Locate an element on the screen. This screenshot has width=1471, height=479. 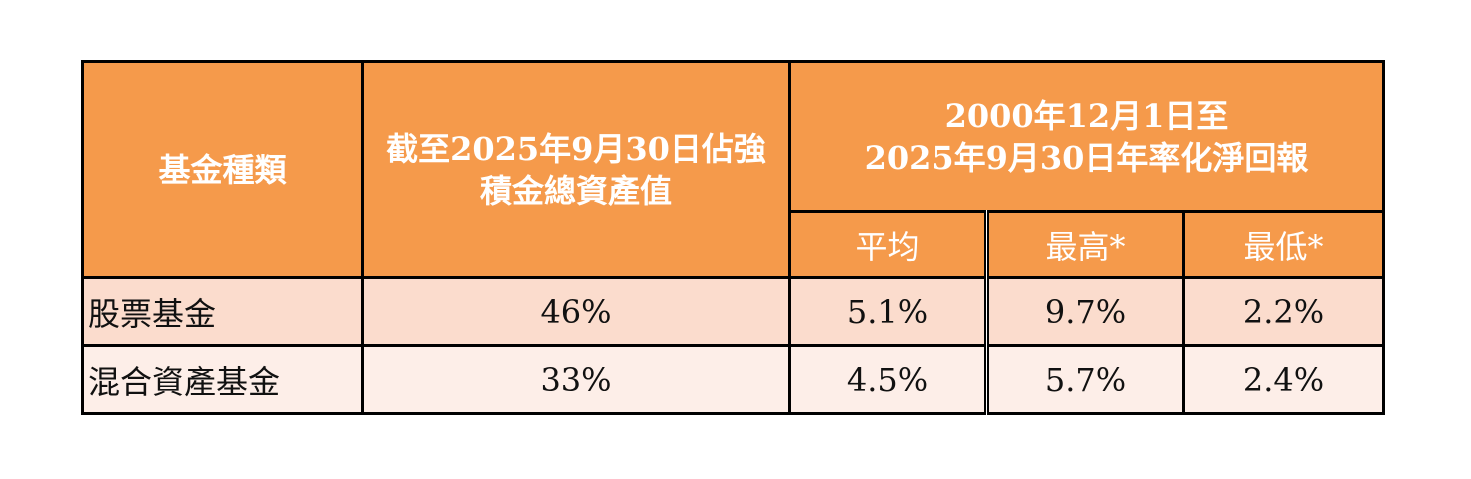
header-asset-share-line1: 截至2025年9月30日佔強 is located at coordinates (576, 148).